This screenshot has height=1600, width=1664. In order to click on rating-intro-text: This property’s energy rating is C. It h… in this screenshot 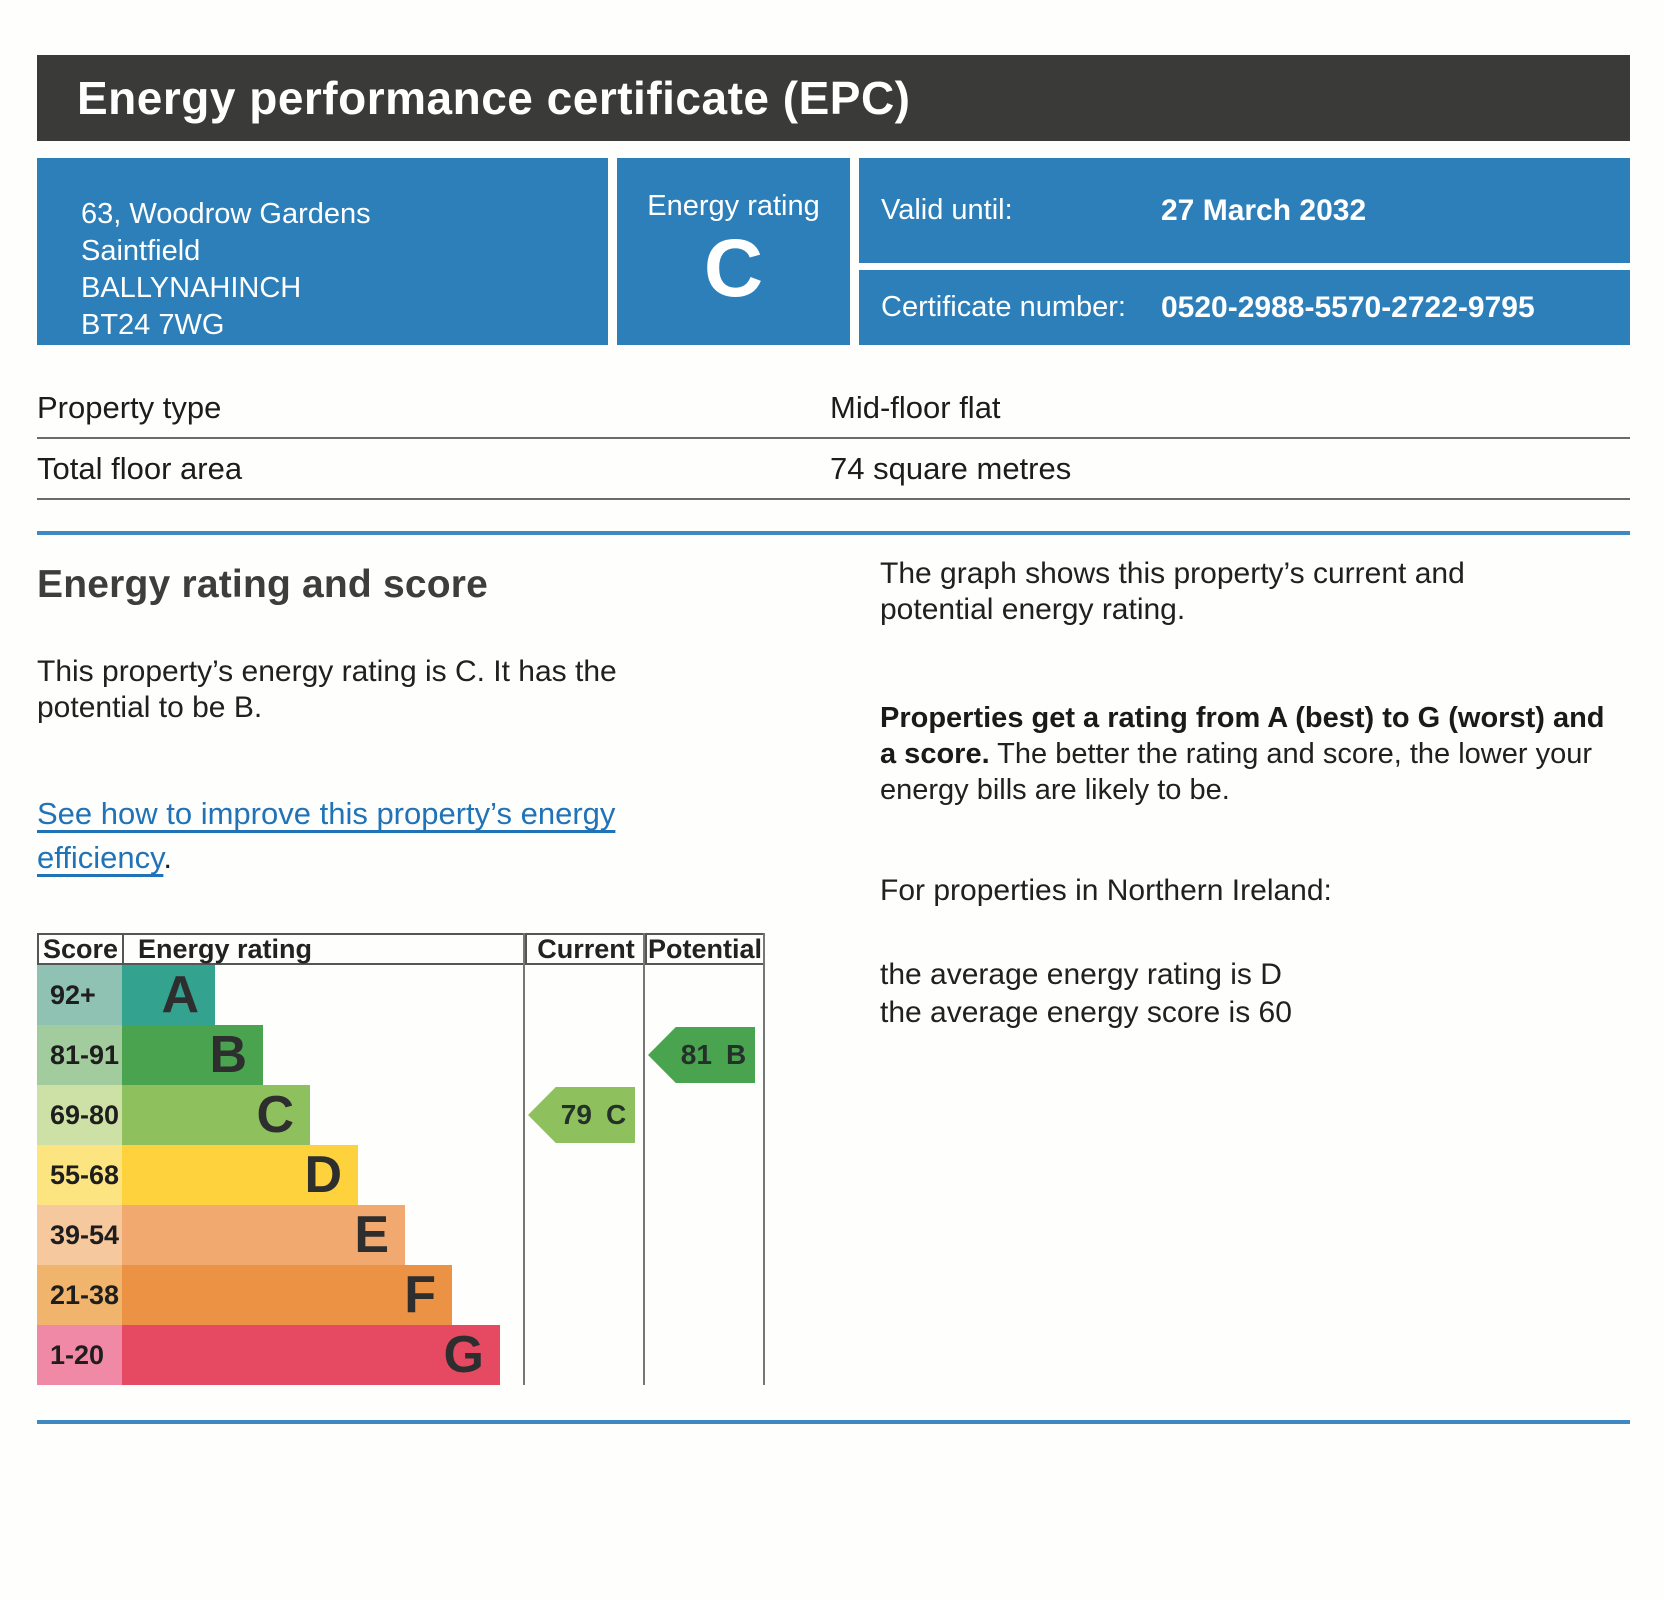, I will do `click(327, 689)`.